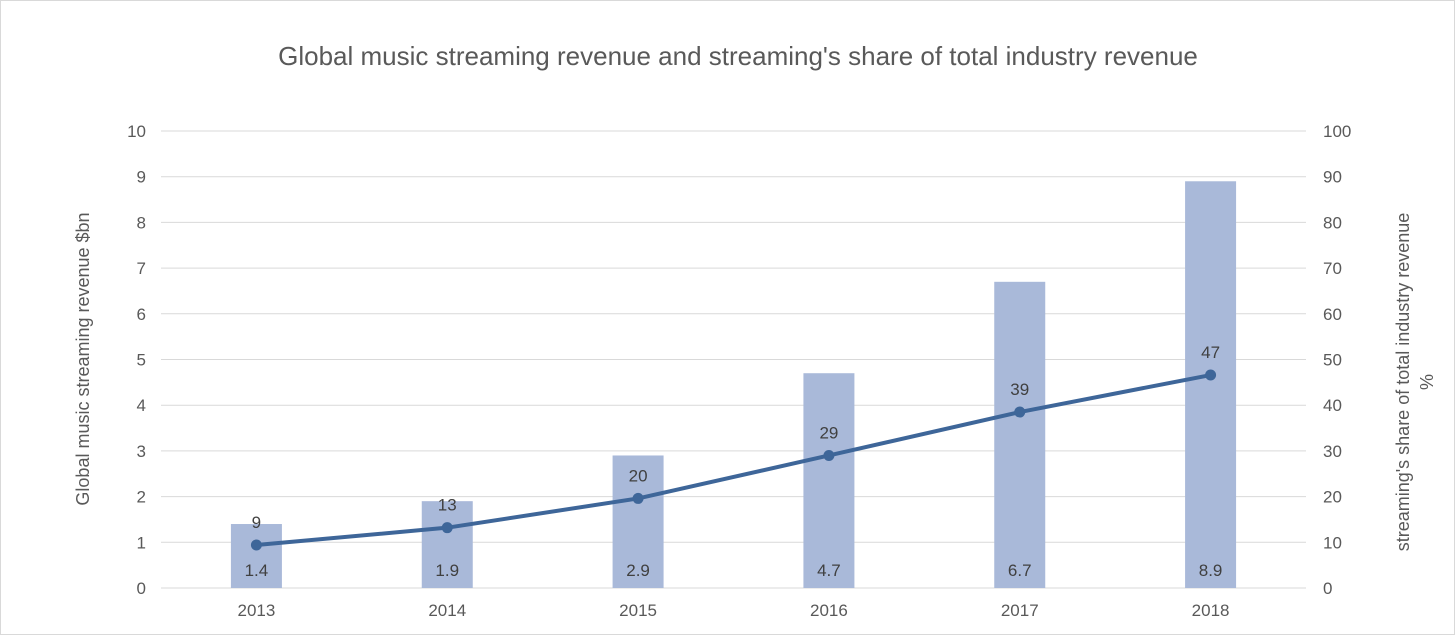 This screenshot has height=636, width=1455. Describe the element at coordinates (257, 610) in the screenshot. I see `x-tick-label: 2013` at that location.